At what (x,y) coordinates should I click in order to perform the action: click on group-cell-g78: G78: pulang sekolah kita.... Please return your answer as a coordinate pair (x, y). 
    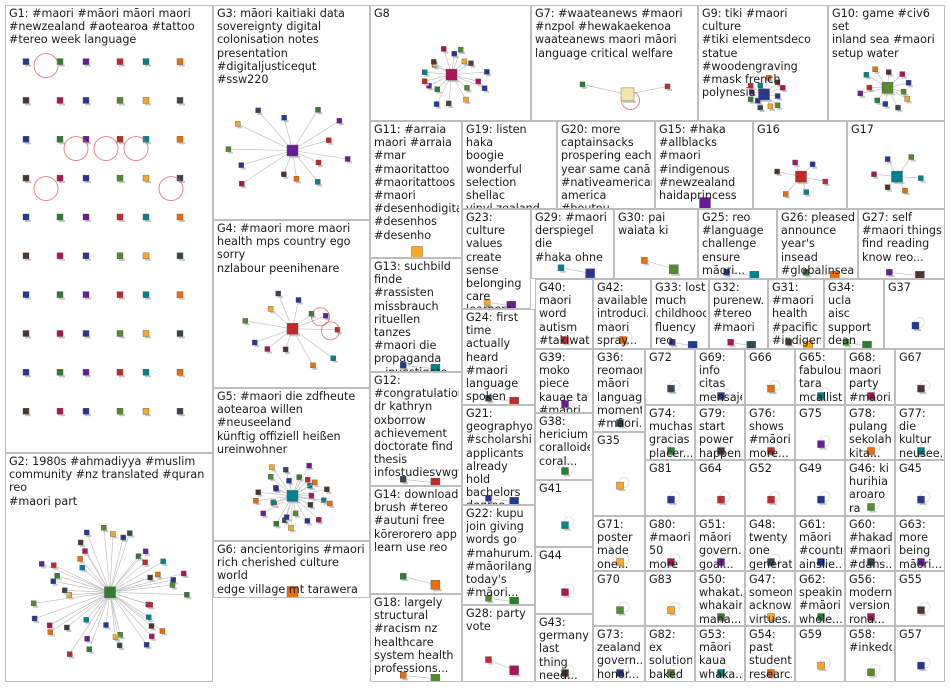
    Looking at the image, I should click on (870, 432).